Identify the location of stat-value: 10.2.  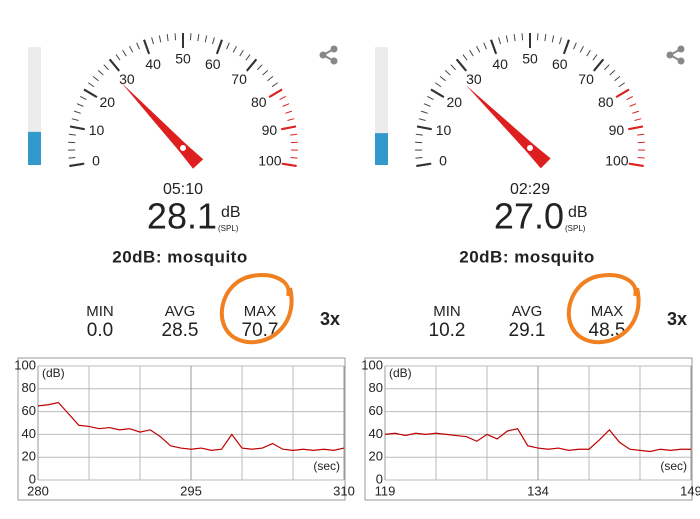
(447, 330).